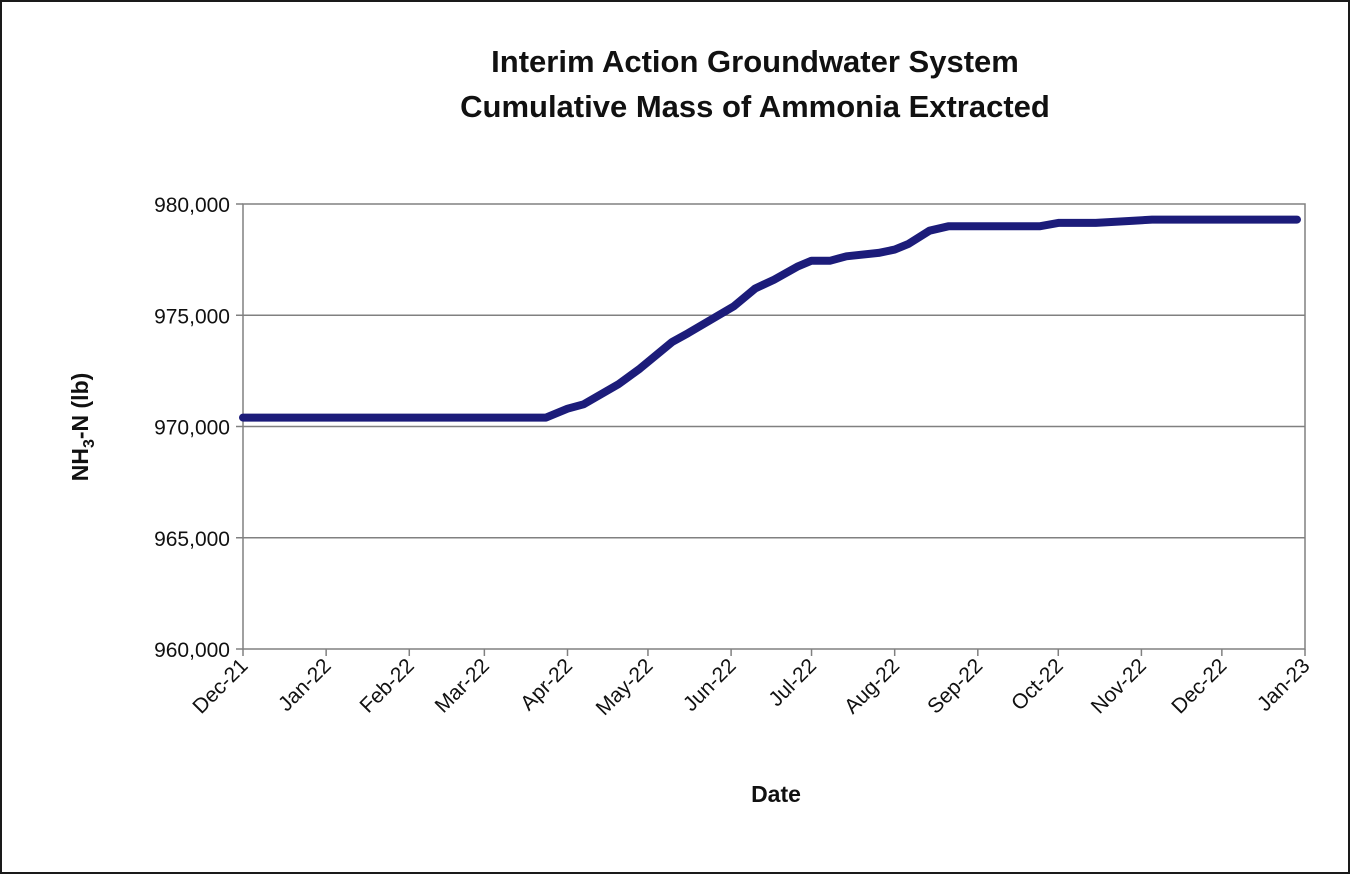 This screenshot has width=1350, height=874. I want to click on x-tick-label-8: Aug-22, so click(872, 686).